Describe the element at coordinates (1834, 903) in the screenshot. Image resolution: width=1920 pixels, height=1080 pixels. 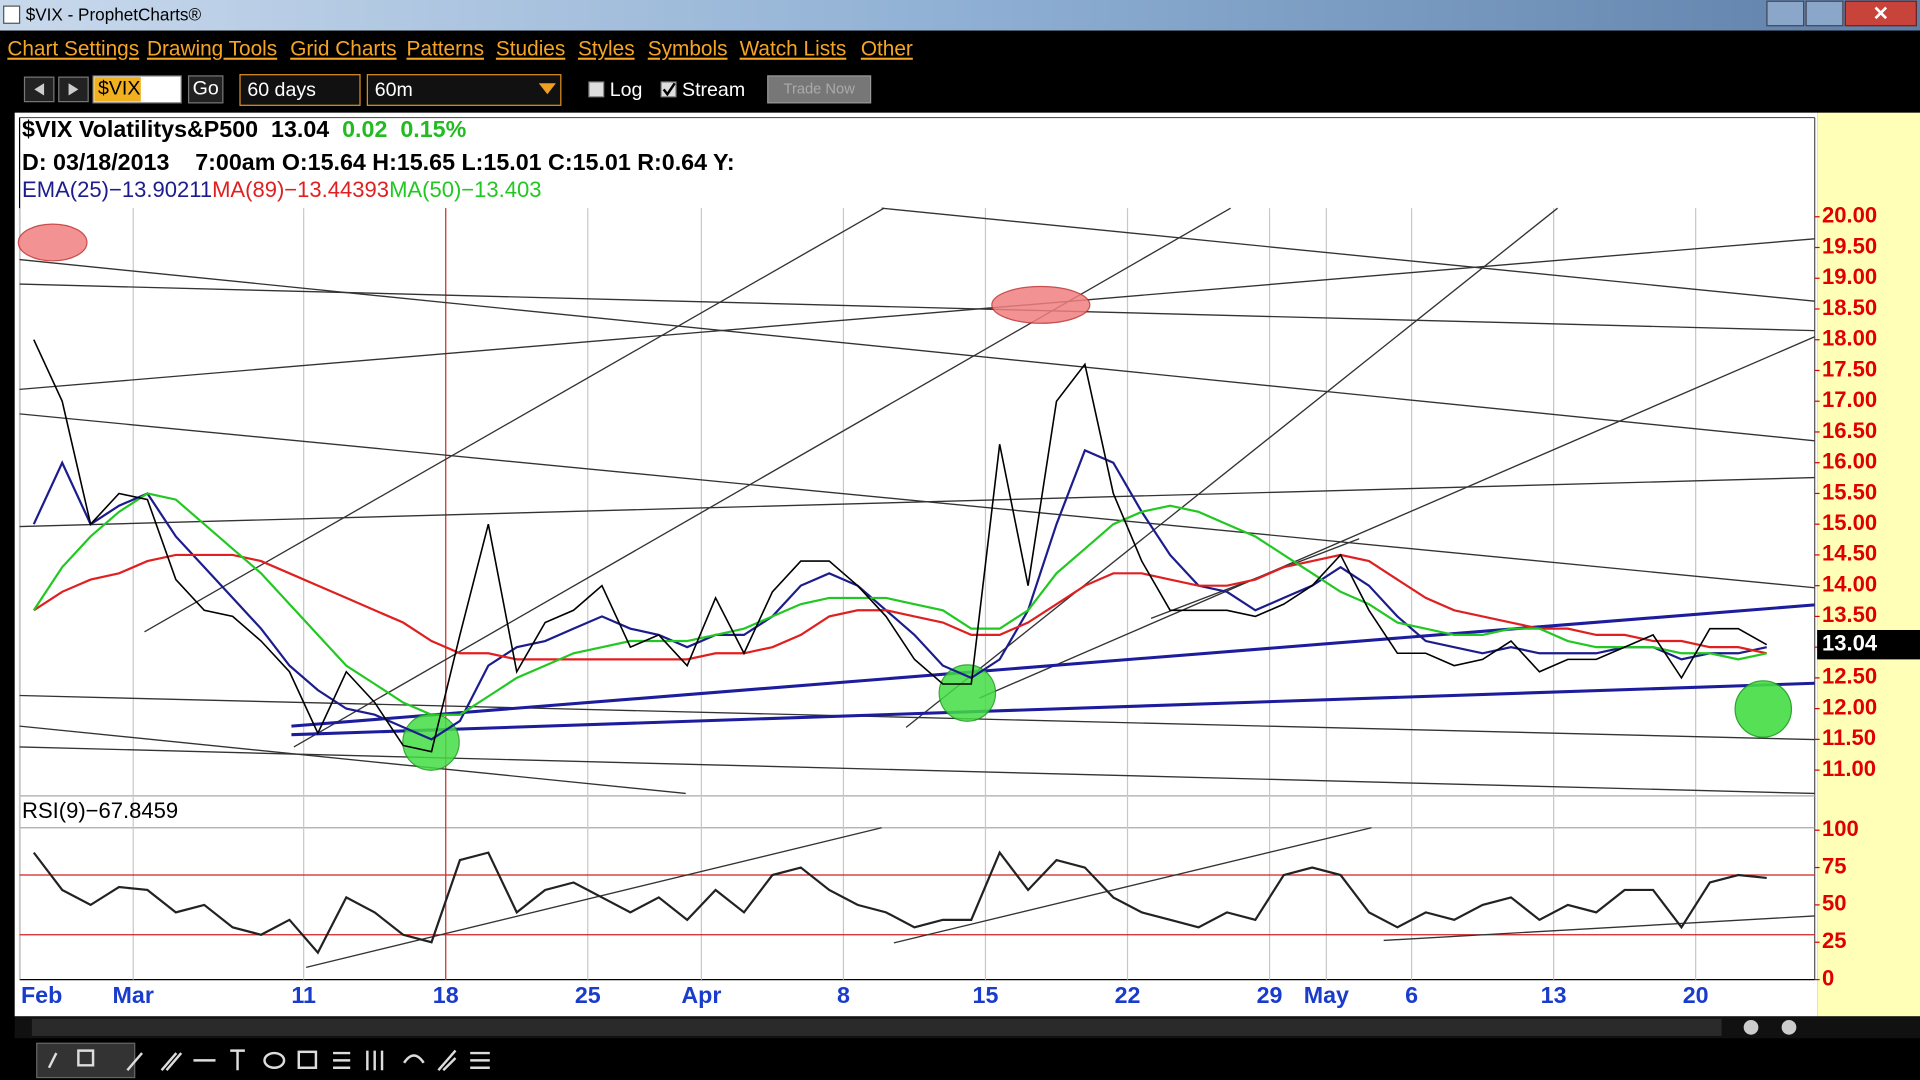
I see `y-tick-label: 50` at that location.